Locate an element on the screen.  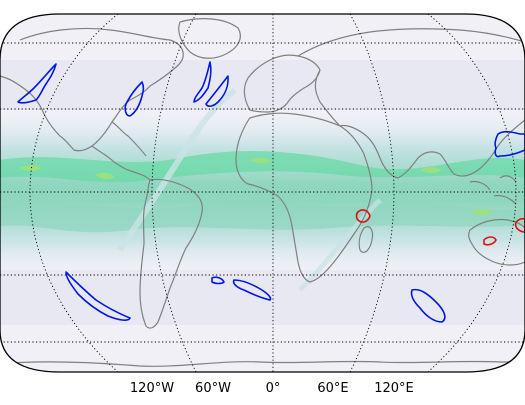
field-atmospheric-river-east is located at coordinates (340, 245).